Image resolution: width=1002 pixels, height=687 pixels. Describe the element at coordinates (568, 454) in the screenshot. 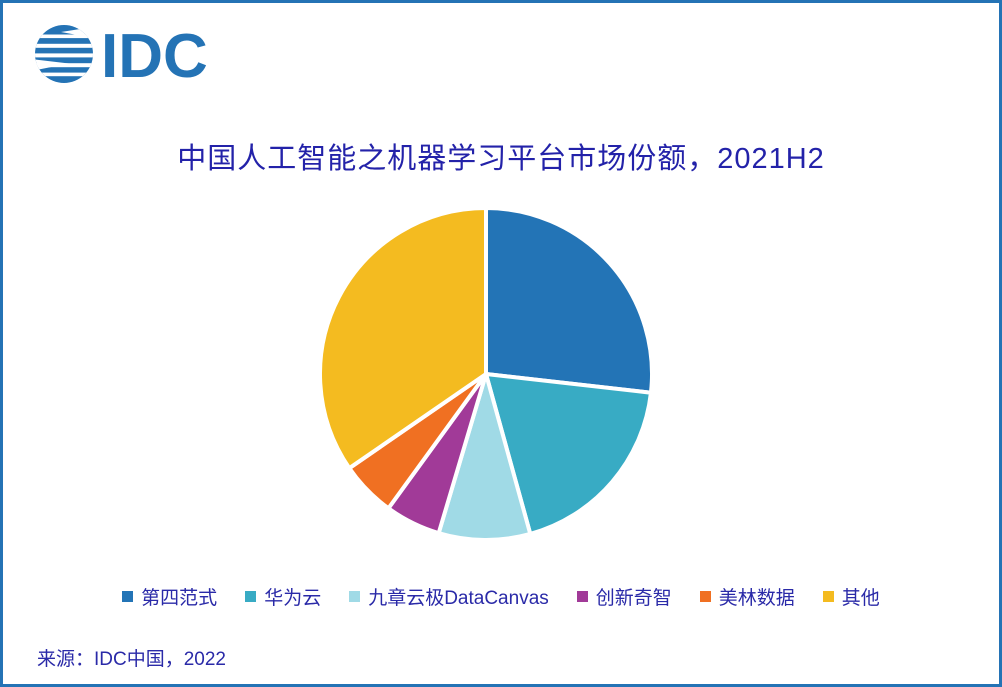

I see `pie-slice-华为云` at that location.